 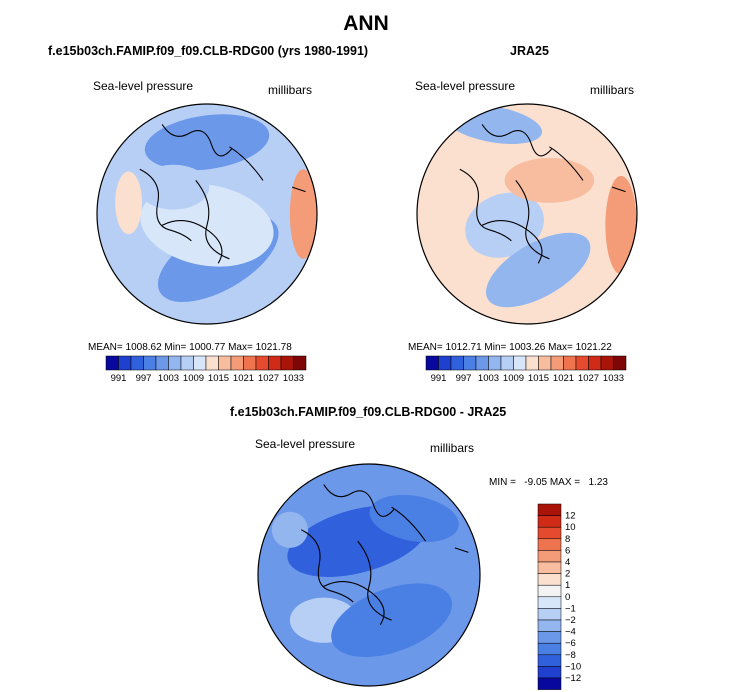 I want to click on colorbar-tick-label: 0, so click(x=567, y=597).